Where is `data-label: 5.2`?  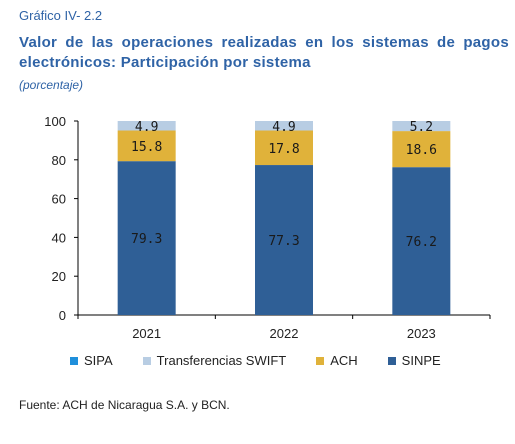 data-label: 5.2 is located at coordinates (421, 127).